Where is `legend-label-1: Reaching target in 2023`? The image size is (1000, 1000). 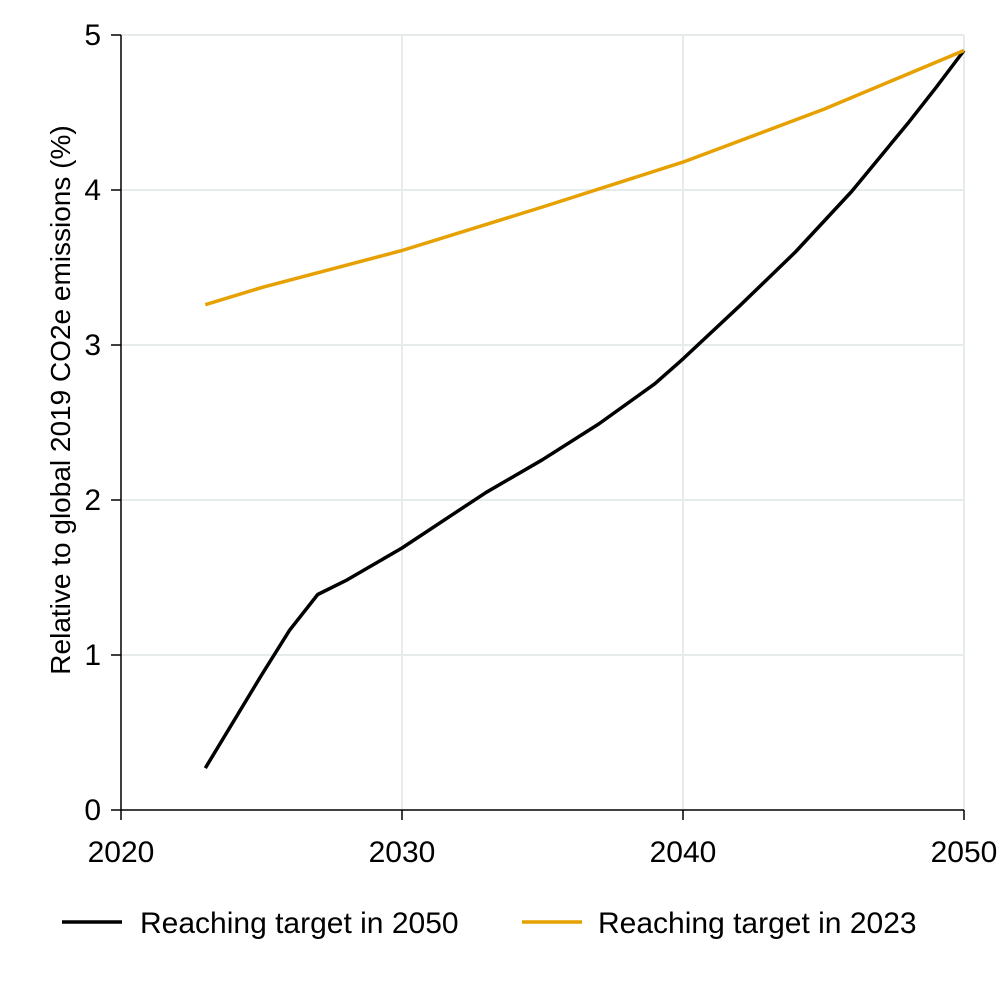
legend-label-1: Reaching target in 2023 is located at coordinates (757, 923).